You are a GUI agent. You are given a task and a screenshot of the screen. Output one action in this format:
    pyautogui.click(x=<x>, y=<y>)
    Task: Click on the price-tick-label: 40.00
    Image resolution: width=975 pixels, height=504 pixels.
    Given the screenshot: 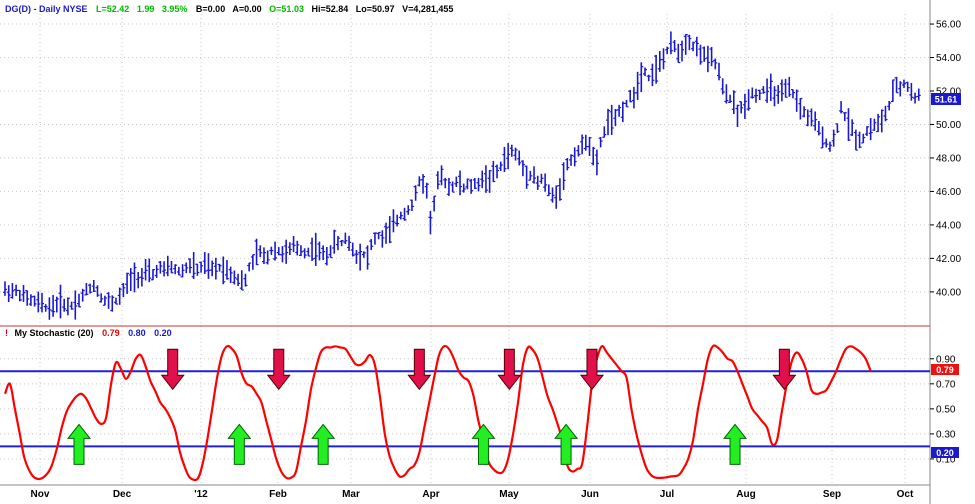 What is the action you would take?
    pyautogui.click(x=948, y=292)
    